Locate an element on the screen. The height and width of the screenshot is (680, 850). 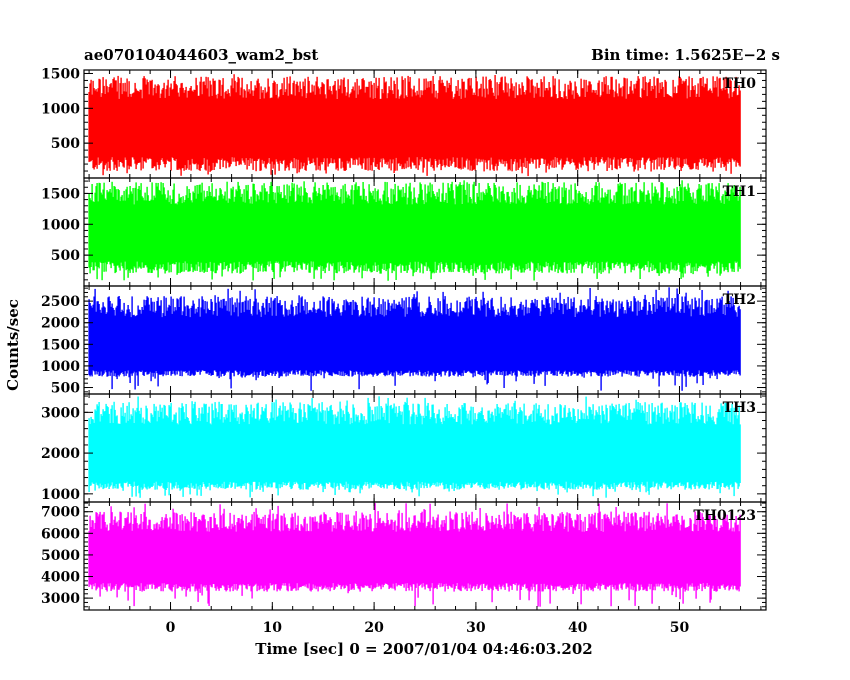
series-th1 is located at coordinates (414, 230).